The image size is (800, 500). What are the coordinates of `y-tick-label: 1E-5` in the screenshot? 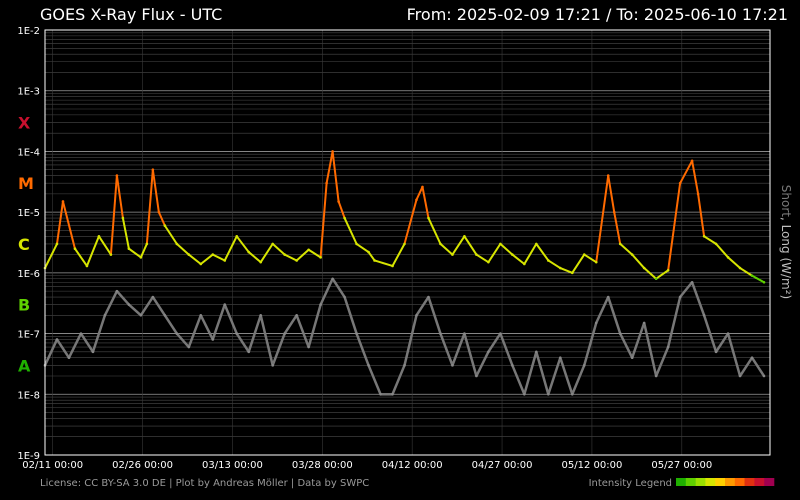 It's located at (28, 213).